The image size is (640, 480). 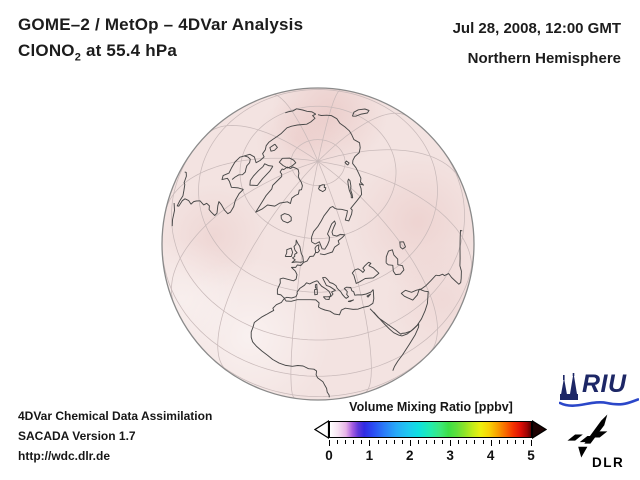 What do you see at coordinates (161, 24) in the screenshot?
I see `plot-title: GOME–2 / MetOp – 4DVar Analysis` at bounding box center [161, 24].